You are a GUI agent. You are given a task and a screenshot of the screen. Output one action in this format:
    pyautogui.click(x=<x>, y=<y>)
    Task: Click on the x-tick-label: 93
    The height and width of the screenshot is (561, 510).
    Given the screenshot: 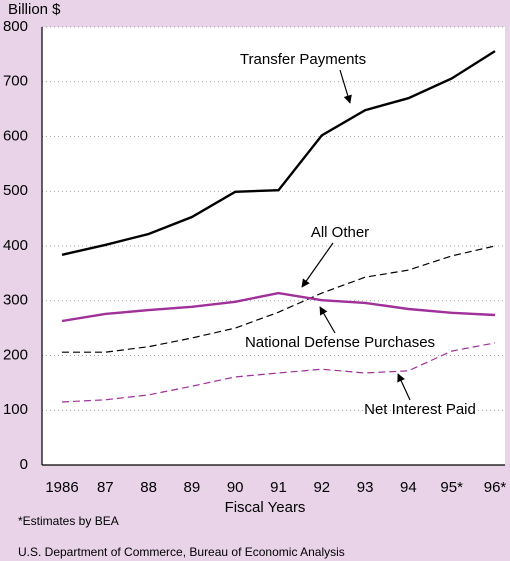 What is the action you would take?
    pyautogui.click(x=365, y=487)
    